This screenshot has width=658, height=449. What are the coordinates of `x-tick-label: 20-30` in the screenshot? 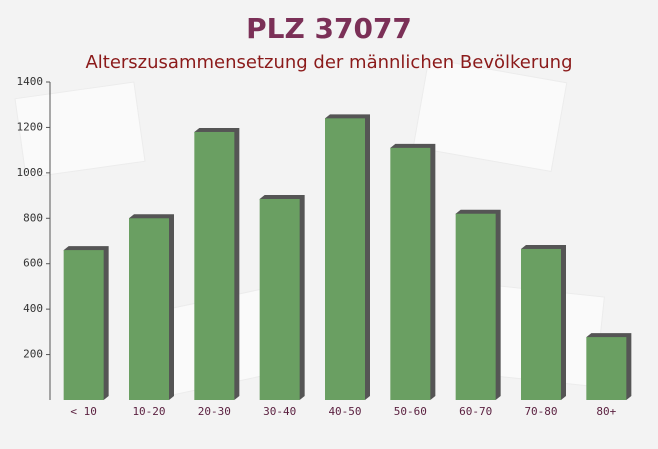 It's located at (214, 411).